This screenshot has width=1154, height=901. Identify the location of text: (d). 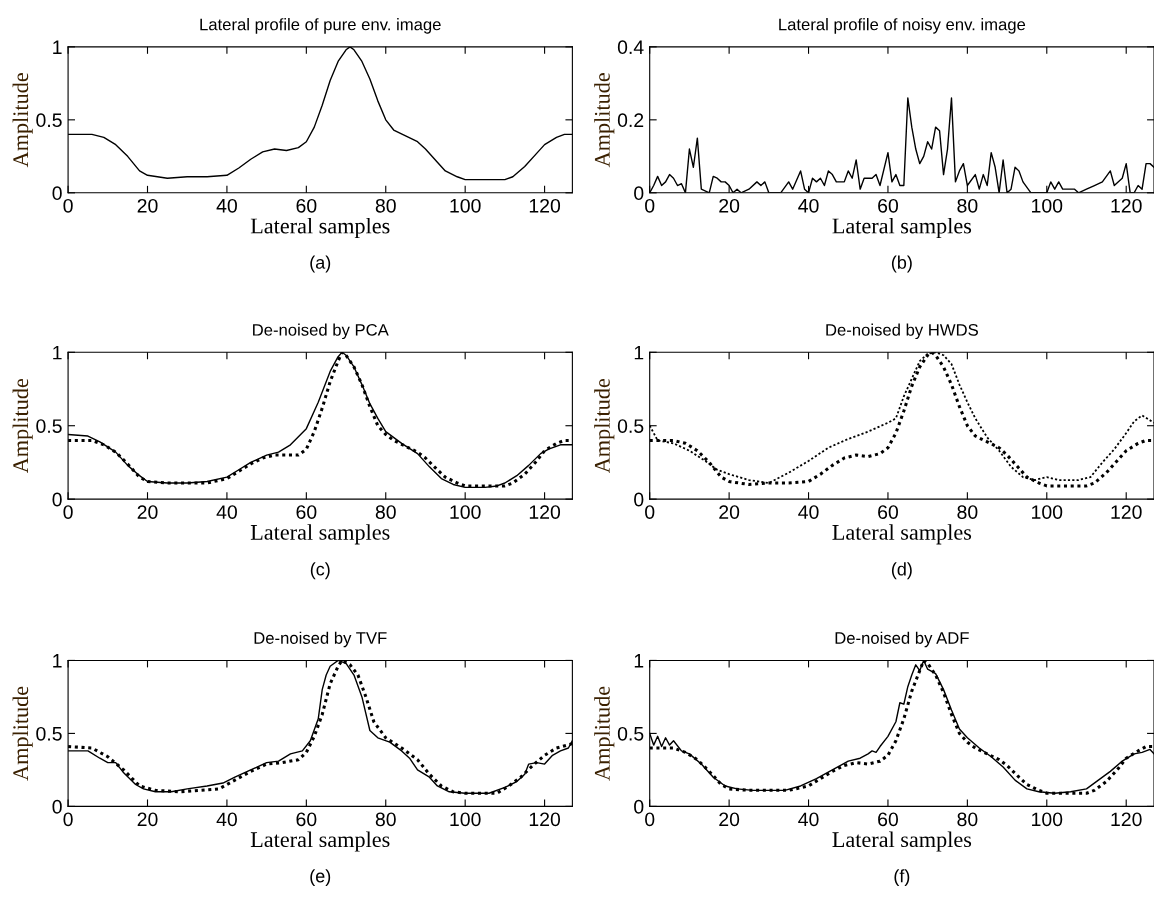
(901, 571).